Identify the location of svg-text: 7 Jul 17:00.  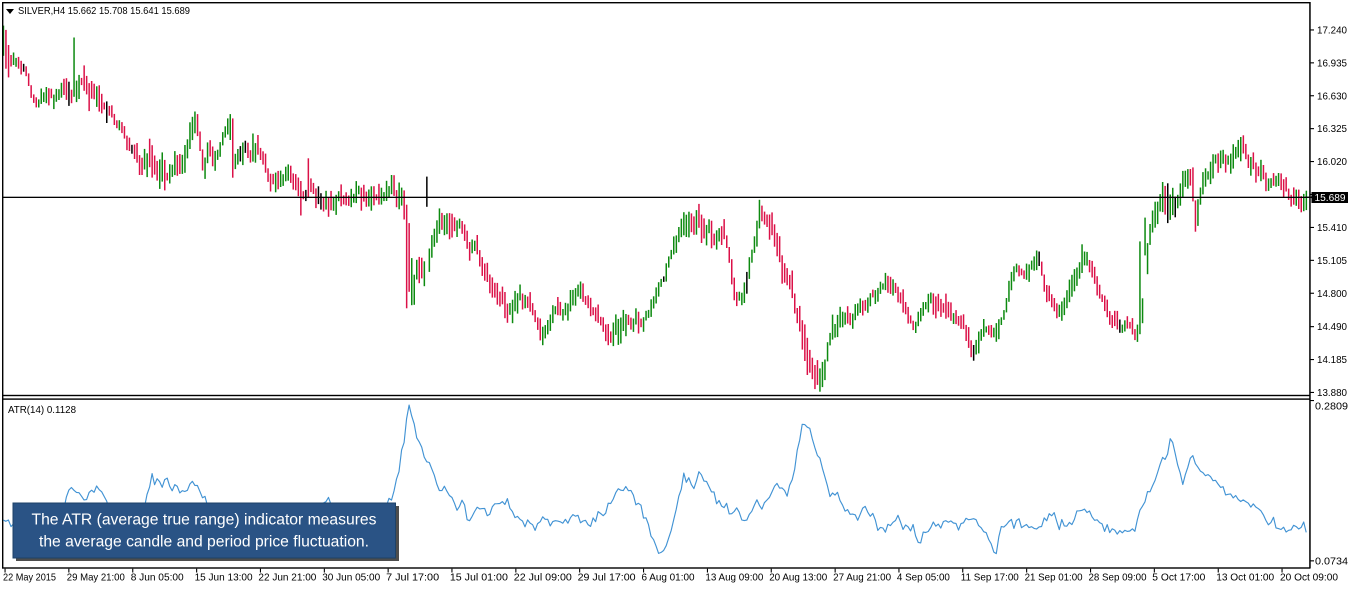
(412, 578).